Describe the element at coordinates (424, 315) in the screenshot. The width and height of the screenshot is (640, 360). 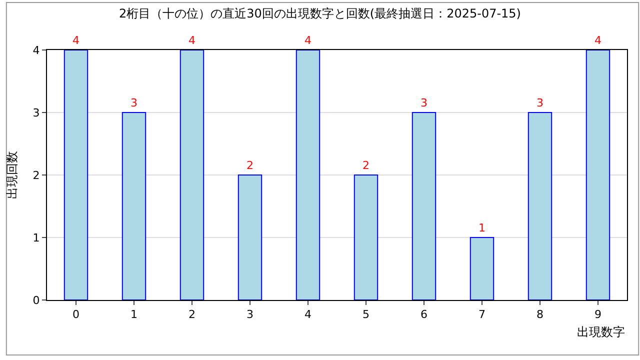
I see `x-tick-label: 6` at that location.